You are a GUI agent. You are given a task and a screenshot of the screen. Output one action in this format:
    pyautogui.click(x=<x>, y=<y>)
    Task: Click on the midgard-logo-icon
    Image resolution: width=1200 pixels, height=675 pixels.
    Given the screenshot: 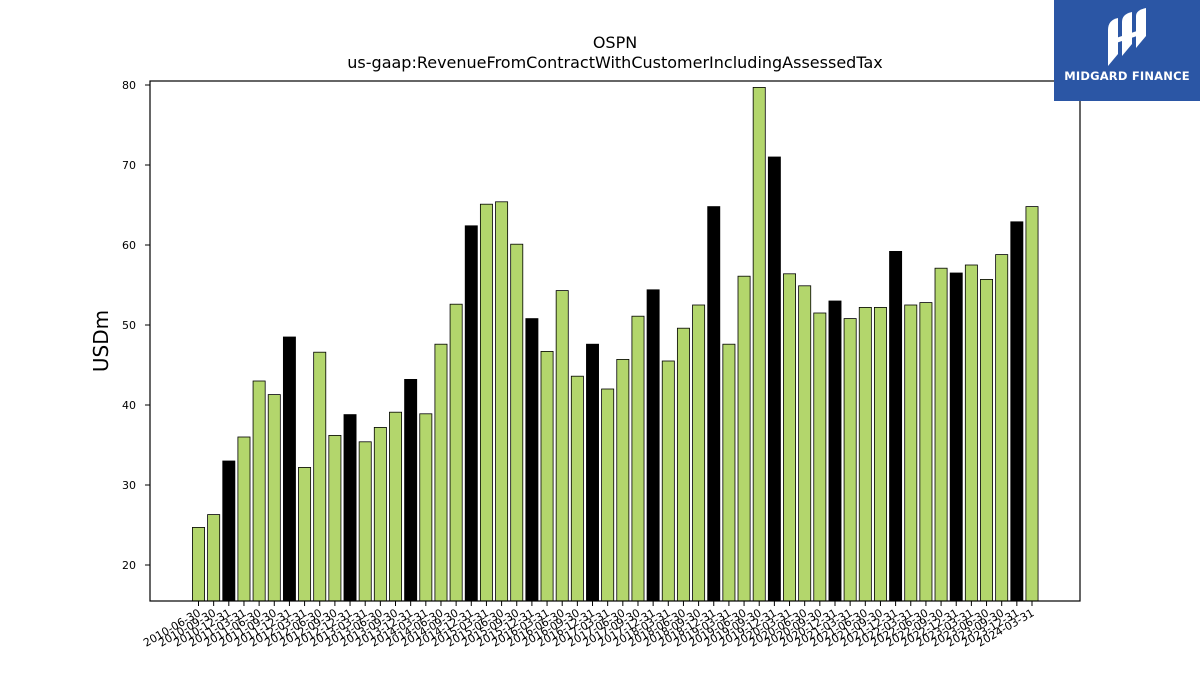 What is the action you would take?
    pyautogui.click(x=1127, y=37)
    